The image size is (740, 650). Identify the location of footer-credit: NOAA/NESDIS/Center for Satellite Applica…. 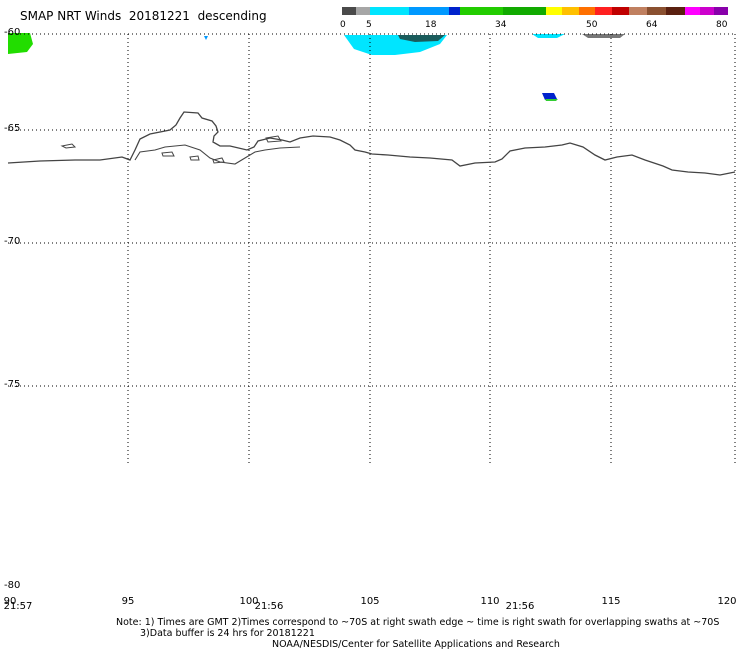
(416, 644).